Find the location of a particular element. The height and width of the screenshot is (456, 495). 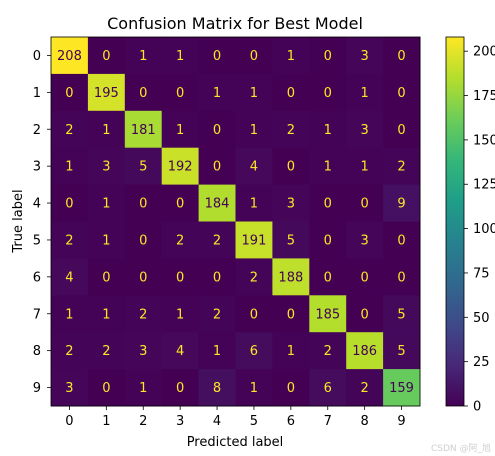

cell-value-label: 208 is located at coordinates (69, 56).